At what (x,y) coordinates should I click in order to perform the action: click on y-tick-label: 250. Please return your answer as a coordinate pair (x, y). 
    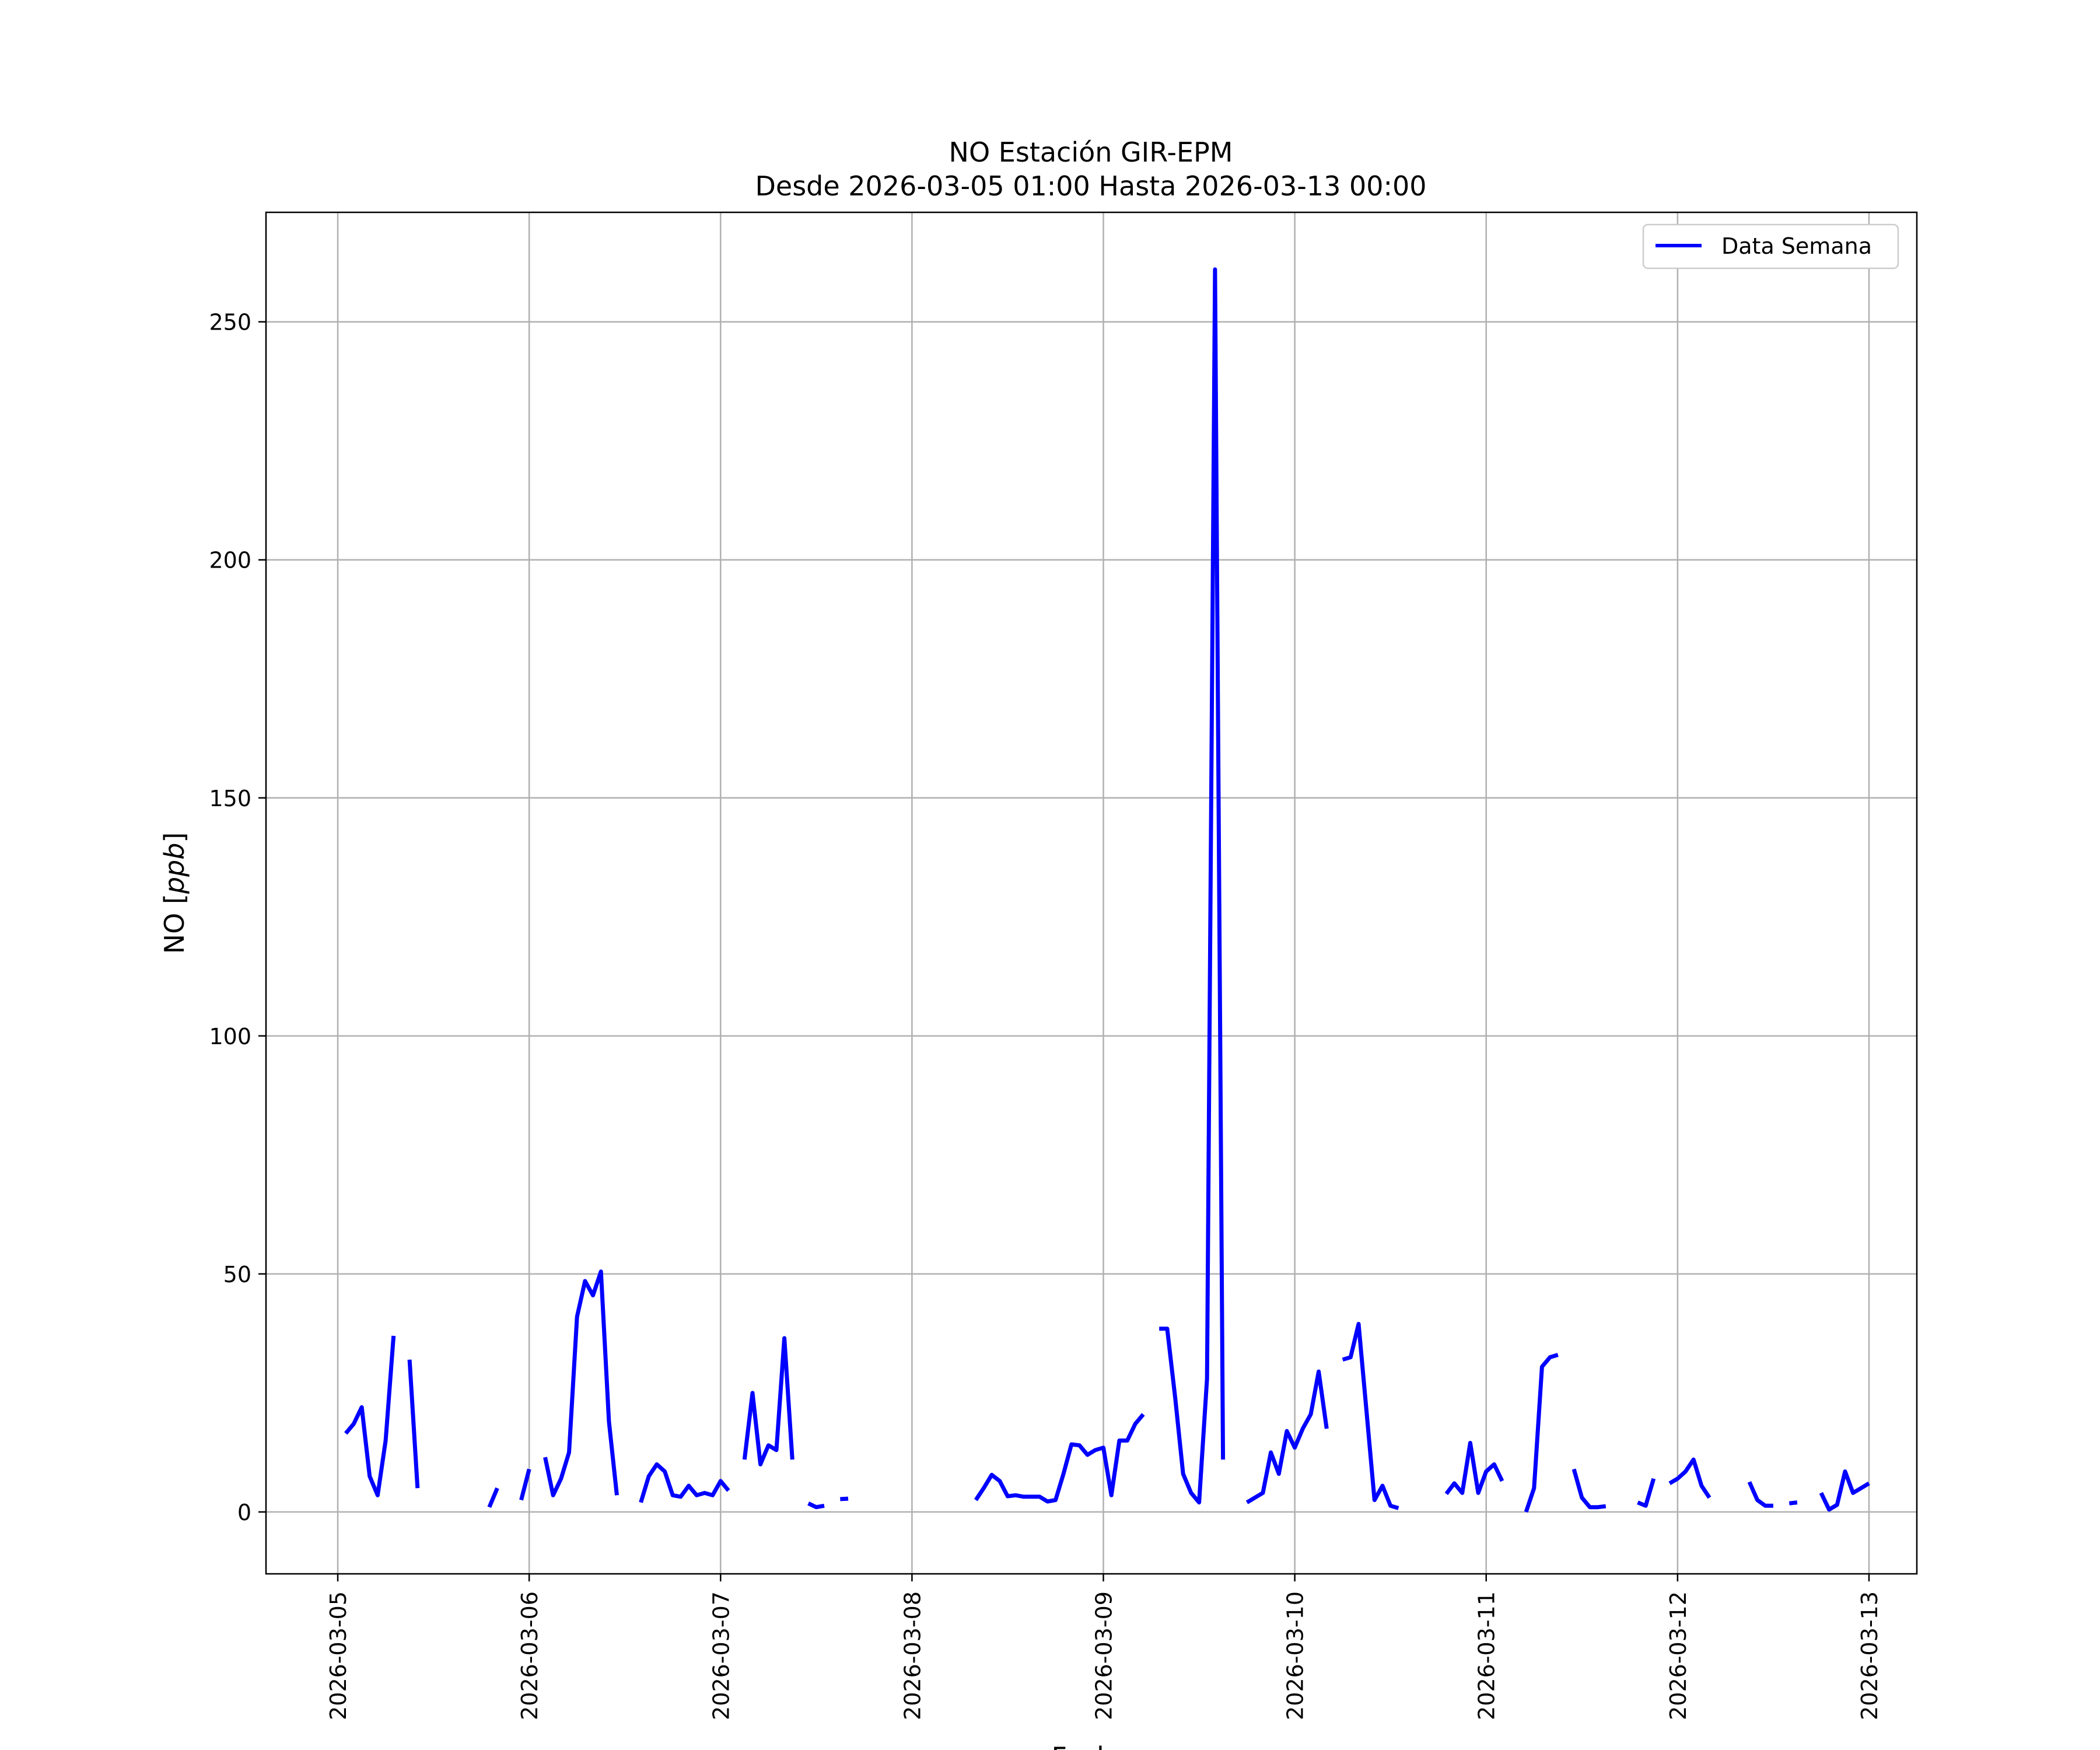
    Looking at the image, I should click on (230, 322).